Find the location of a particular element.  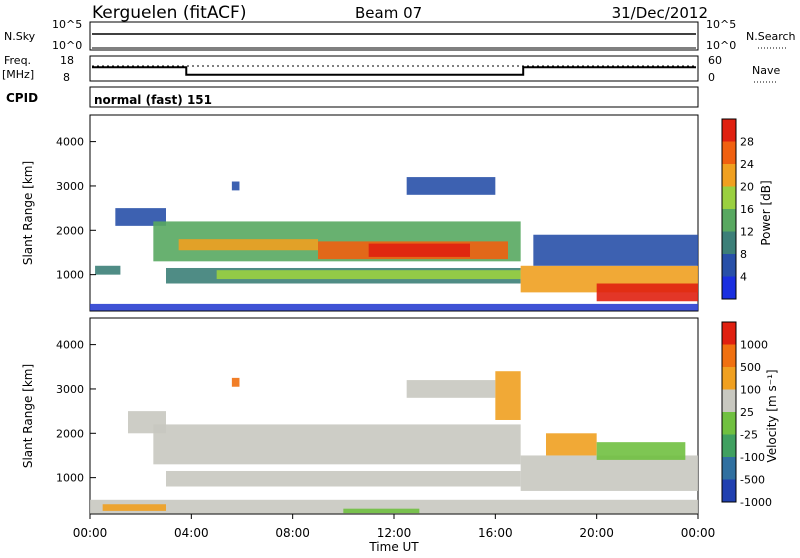

cpid-label: CPID is located at coordinates (22, 98).